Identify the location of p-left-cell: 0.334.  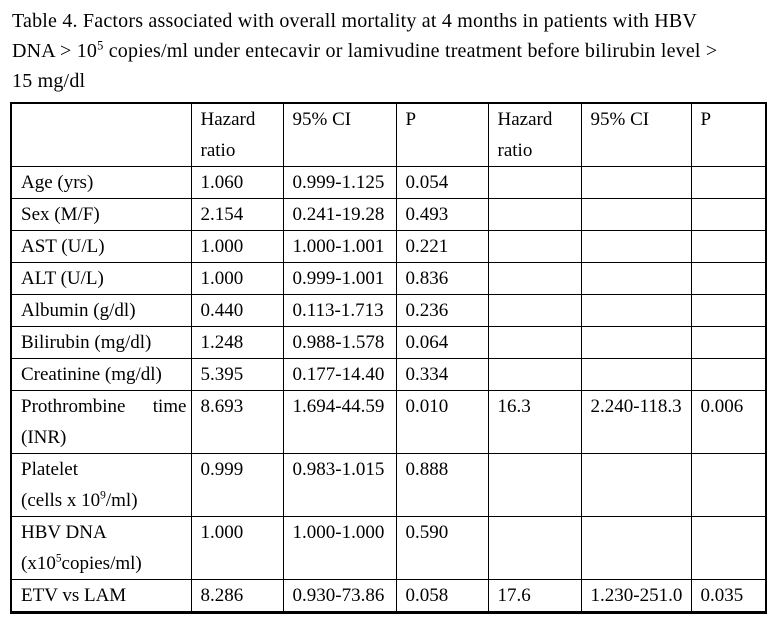
(442, 374).